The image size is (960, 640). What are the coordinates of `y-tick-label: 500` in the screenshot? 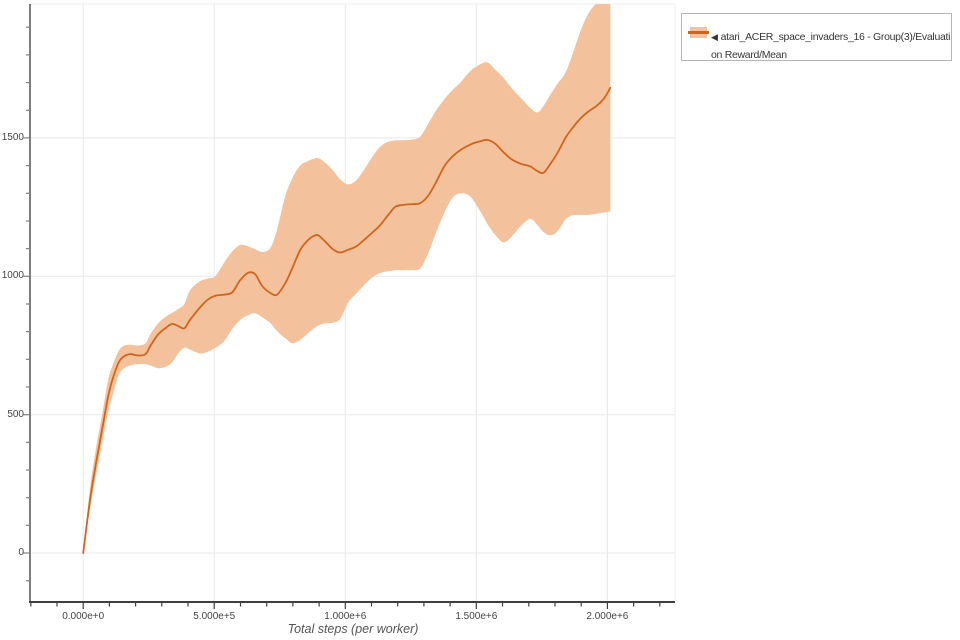 It's located at (15, 414).